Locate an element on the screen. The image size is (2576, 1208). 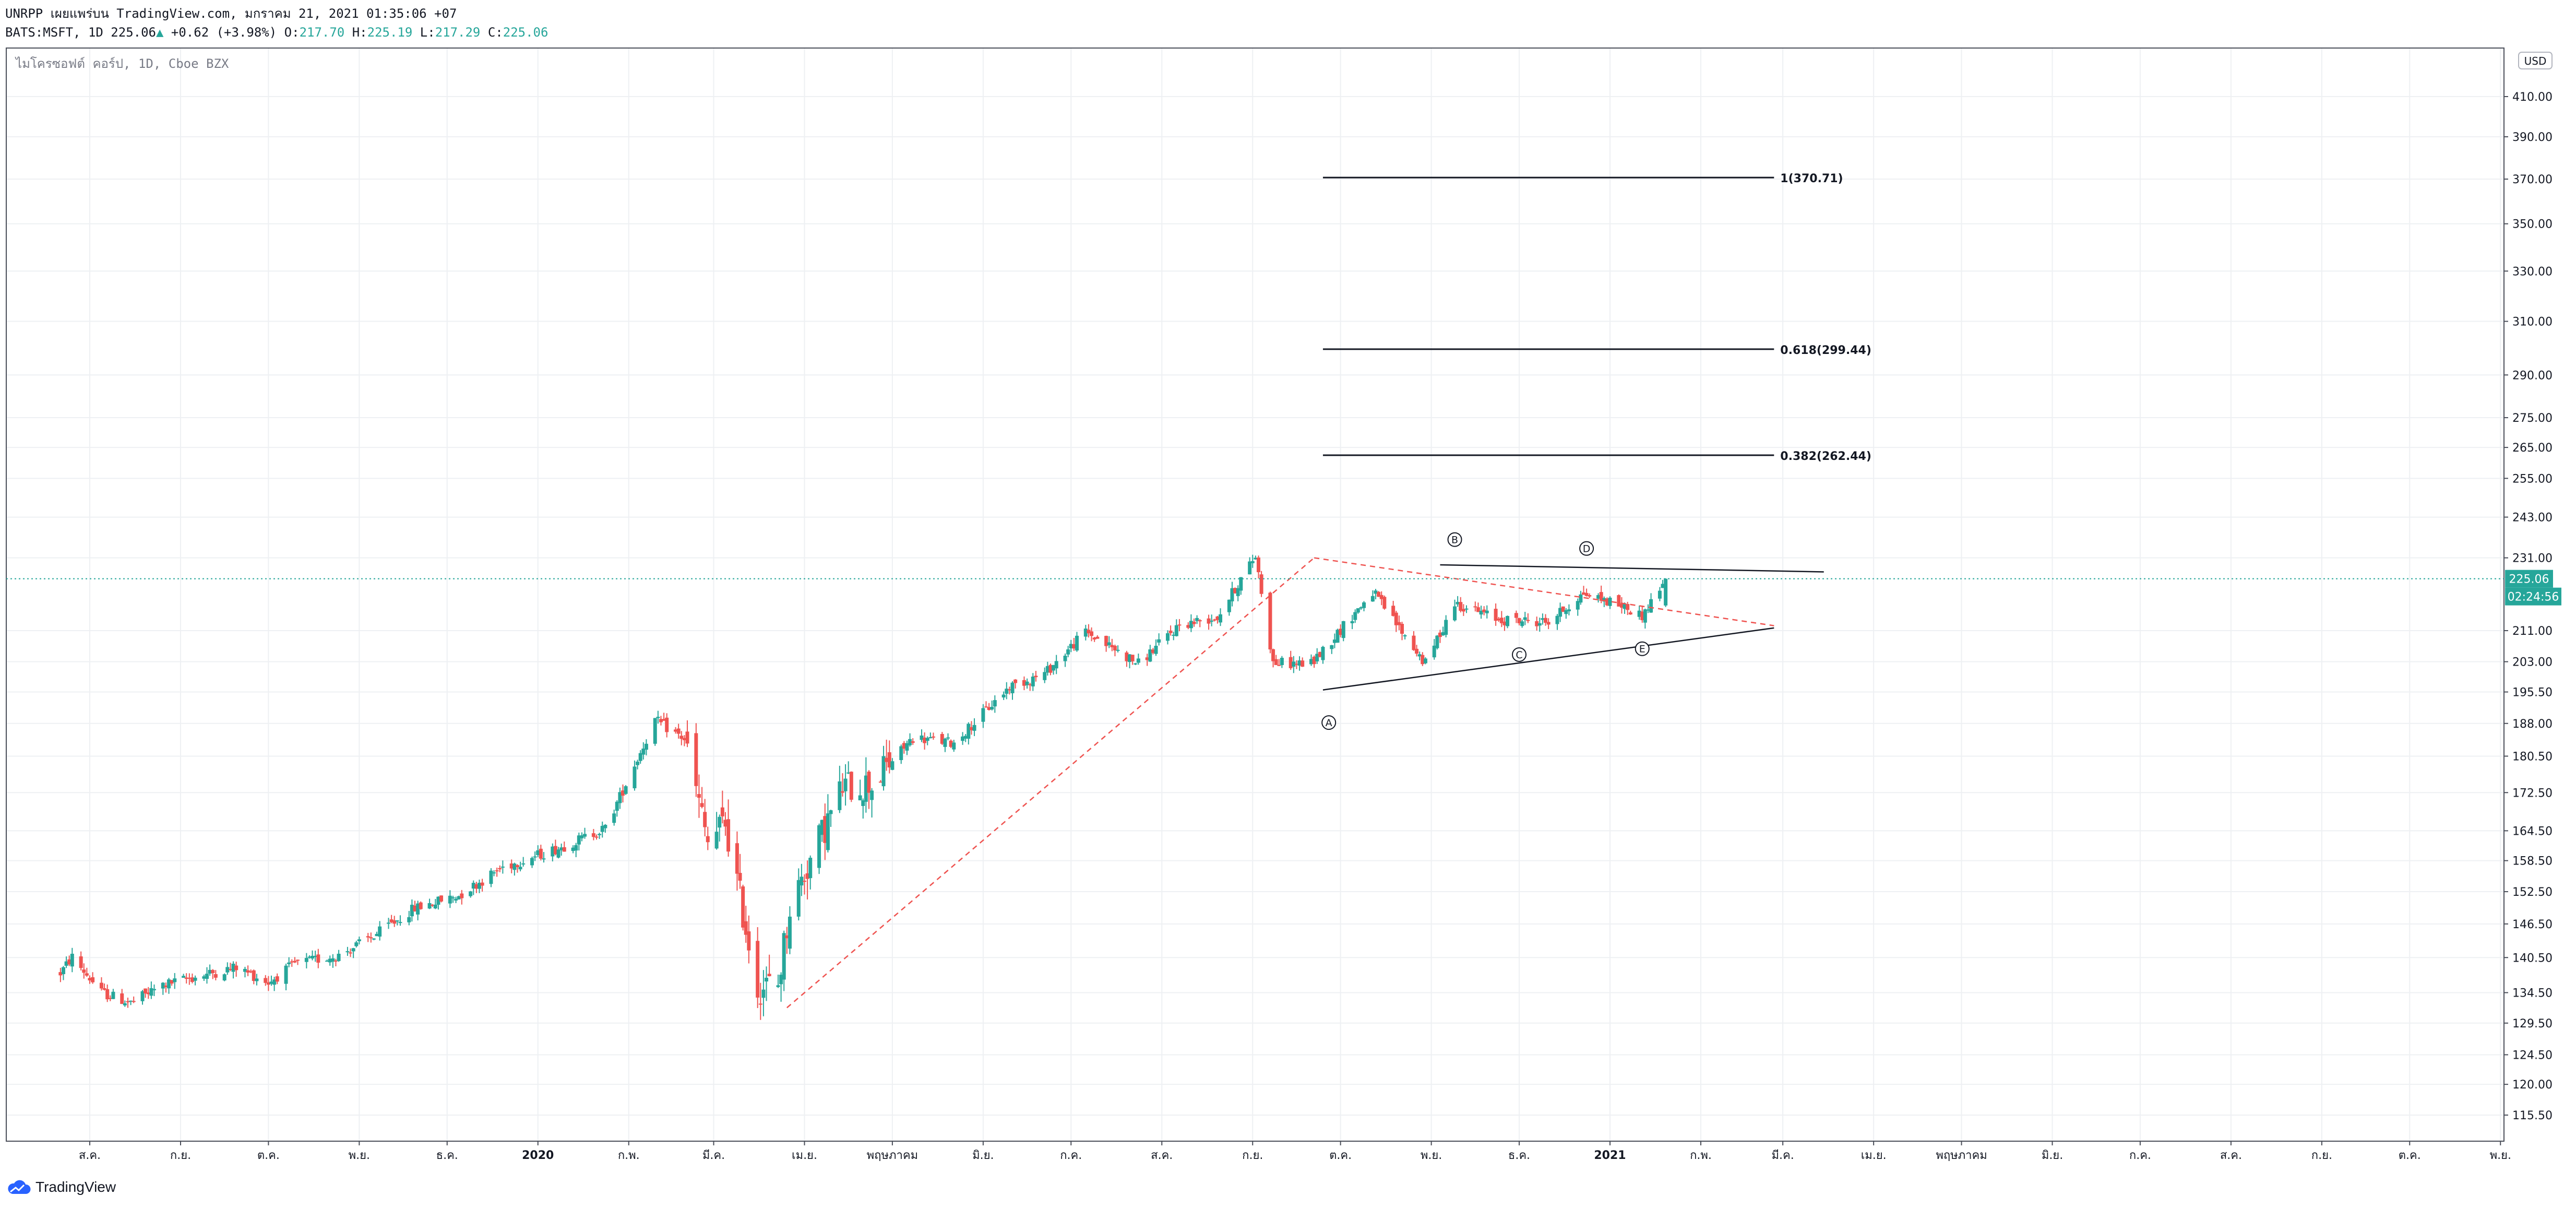
low-value: 217.29 is located at coordinates (458, 32).